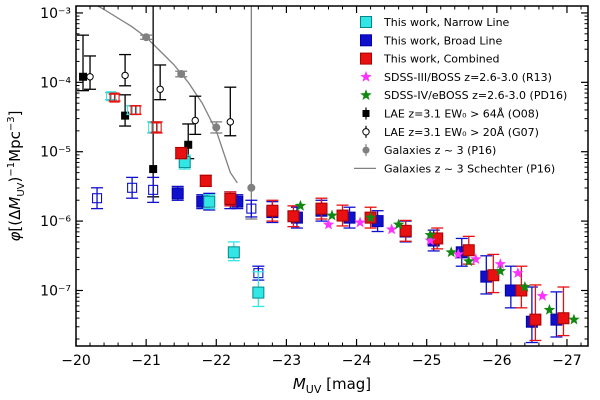 Image resolution: width=600 pixels, height=400 pixels. I want to click on legend-label: Galaxies z ~ 3 Schechter (P16), so click(469, 168).